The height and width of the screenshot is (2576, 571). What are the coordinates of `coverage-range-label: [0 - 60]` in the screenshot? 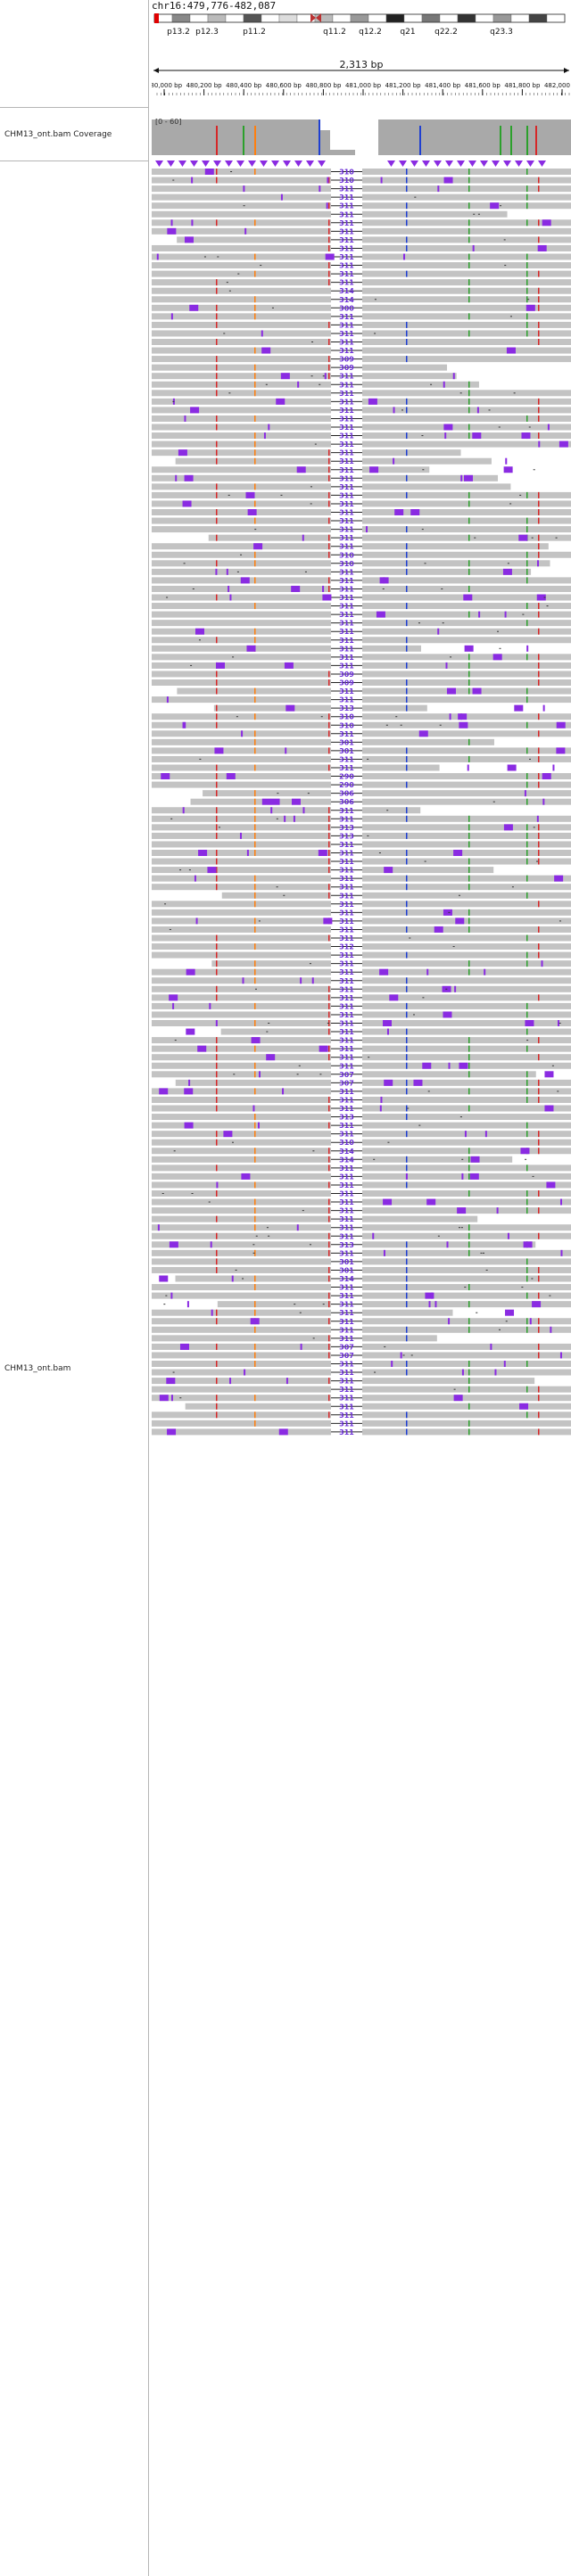 It's located at (168, 122).